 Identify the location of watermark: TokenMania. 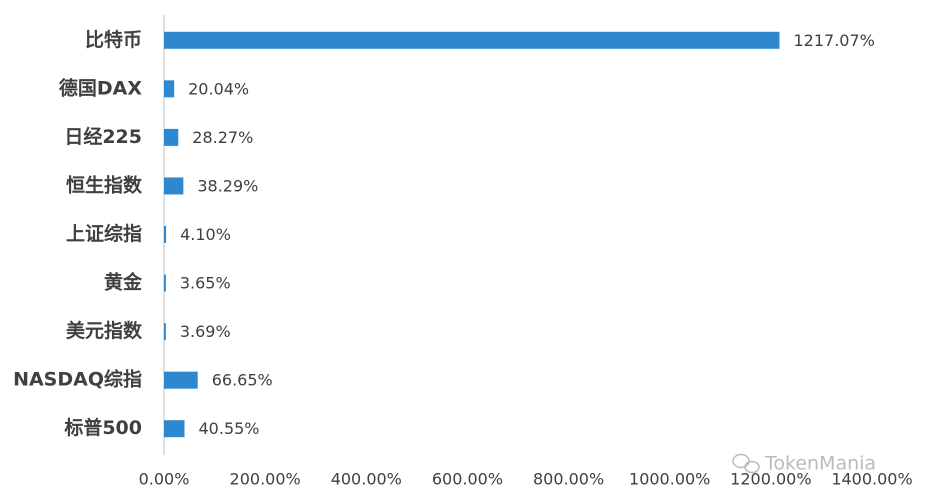
(820, 464).